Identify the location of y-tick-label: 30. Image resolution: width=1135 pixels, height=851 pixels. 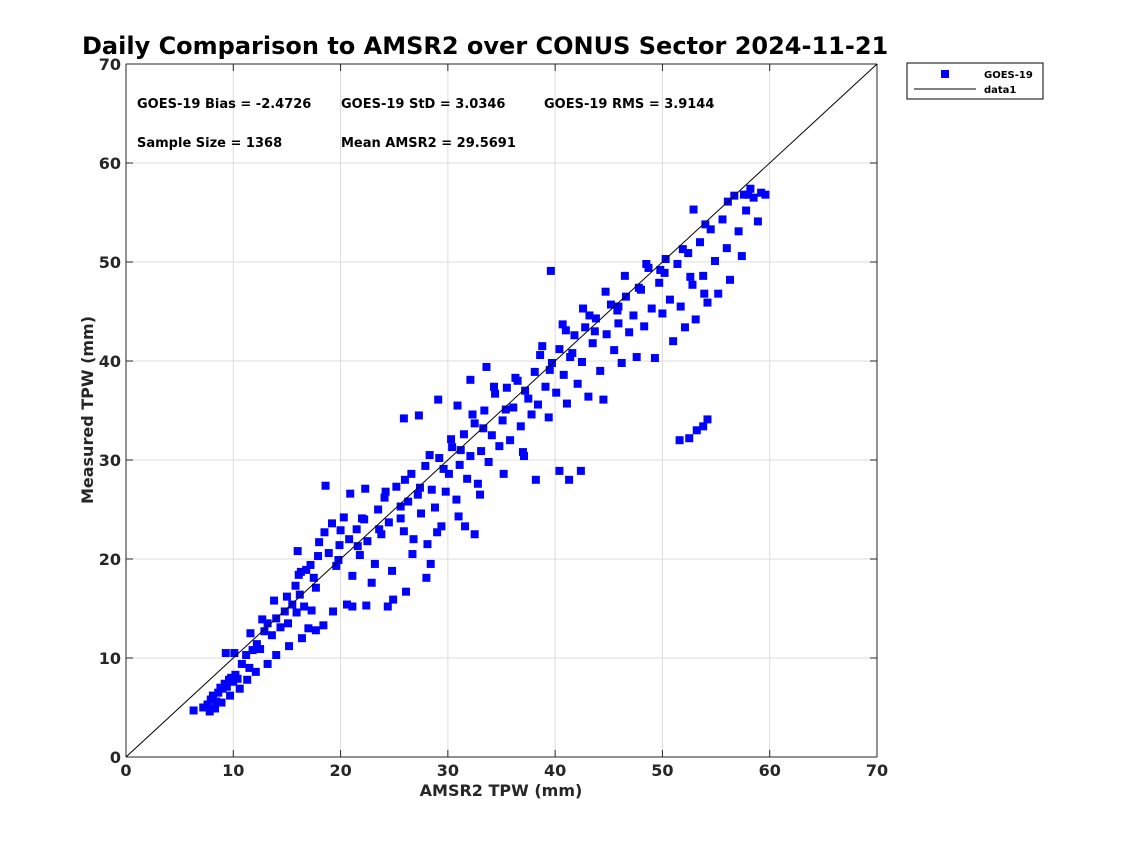
(110, 460).